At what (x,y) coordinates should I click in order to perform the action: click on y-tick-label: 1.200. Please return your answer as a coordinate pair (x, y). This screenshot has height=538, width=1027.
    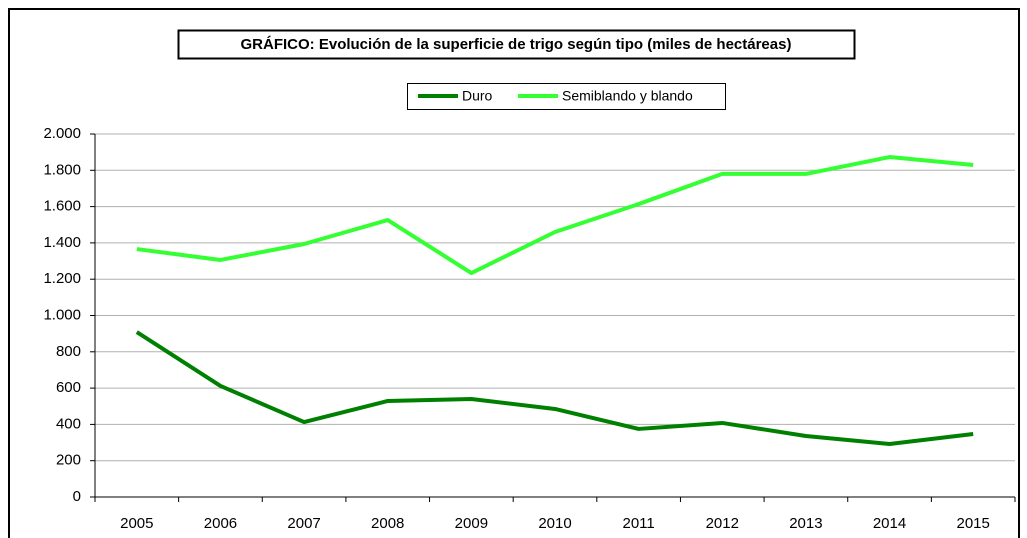
    Looking at the image, I should click on (62, 278).